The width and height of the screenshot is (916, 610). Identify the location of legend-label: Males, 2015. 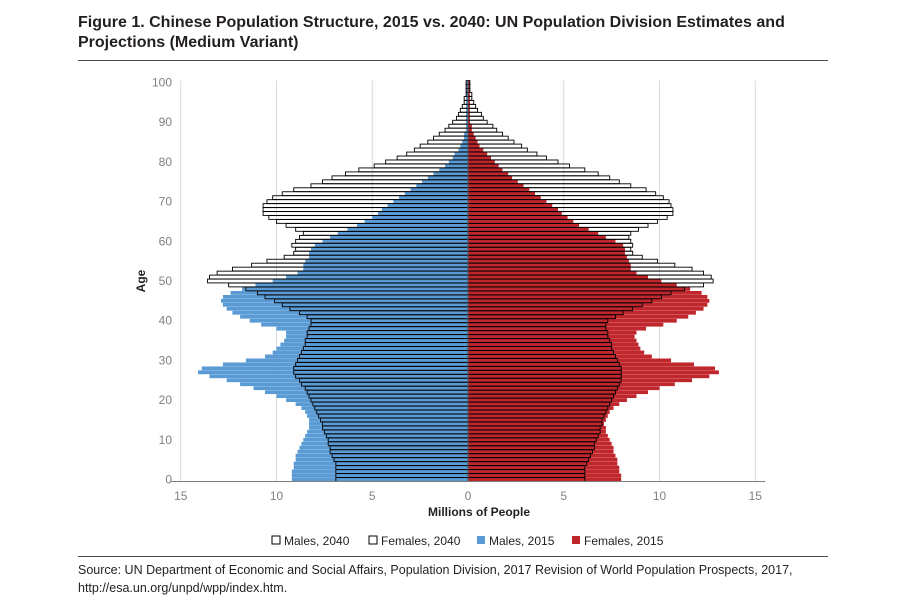
(522, 541).